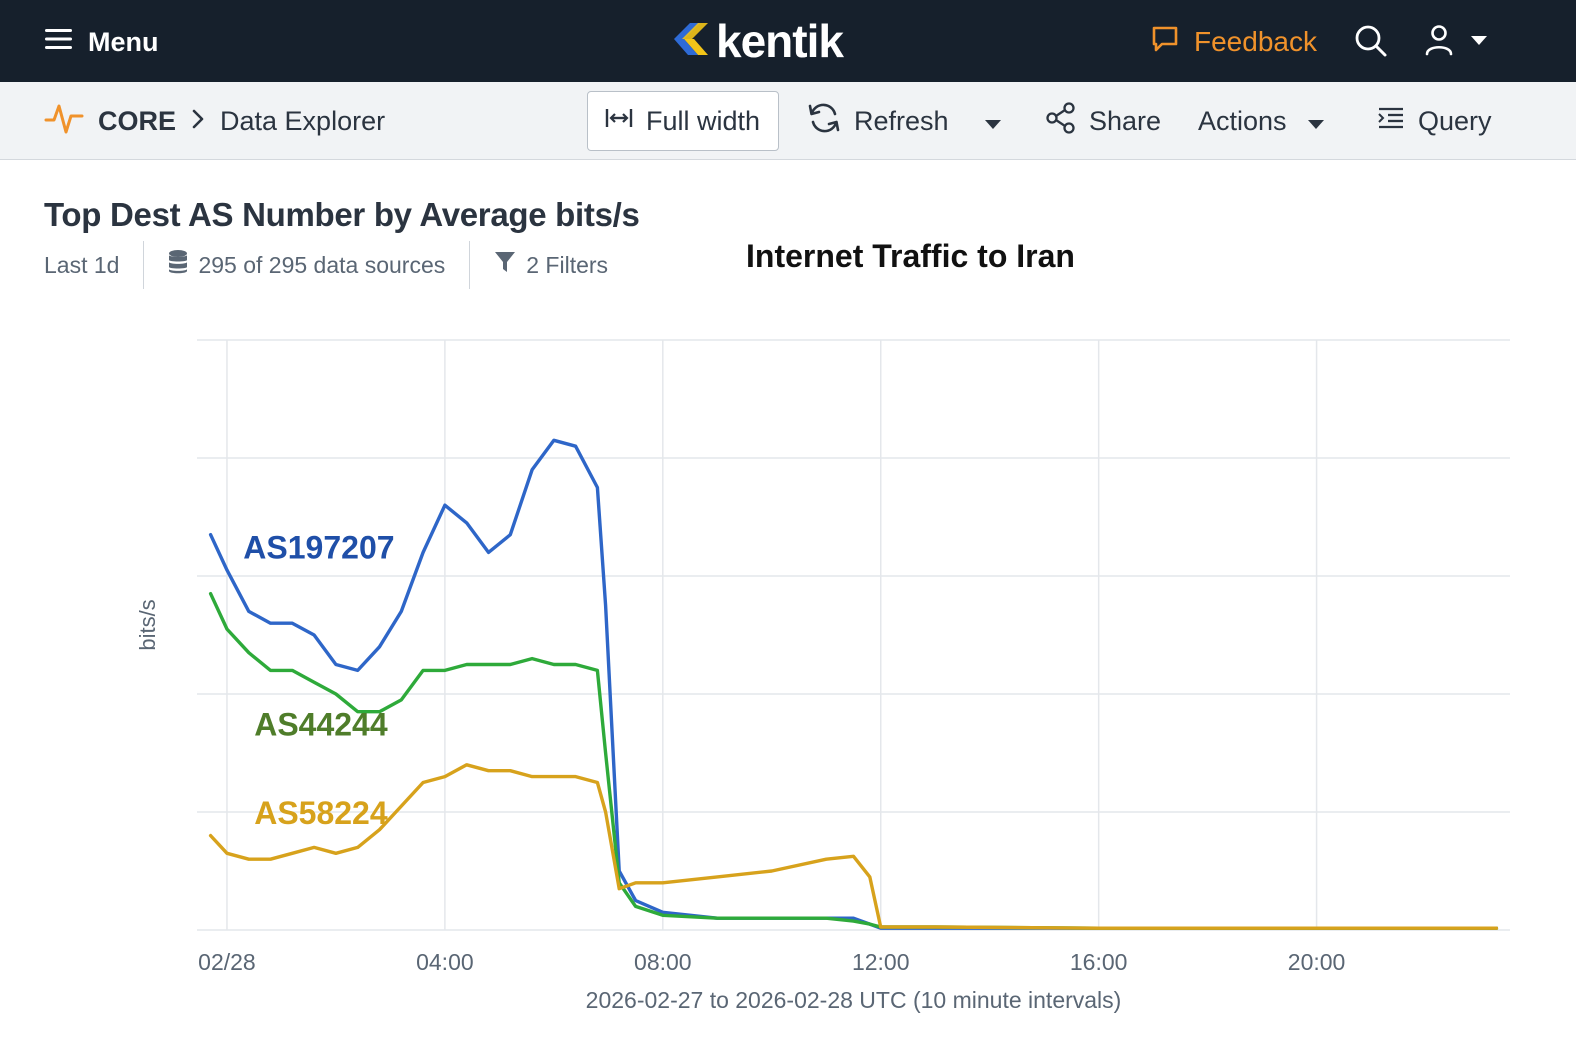 This screenshot has height=1042, width=1576. What do you see at coordinates (505, 265) in the screenshot?
I see `filter-icon` at bounding box center [505, 265].